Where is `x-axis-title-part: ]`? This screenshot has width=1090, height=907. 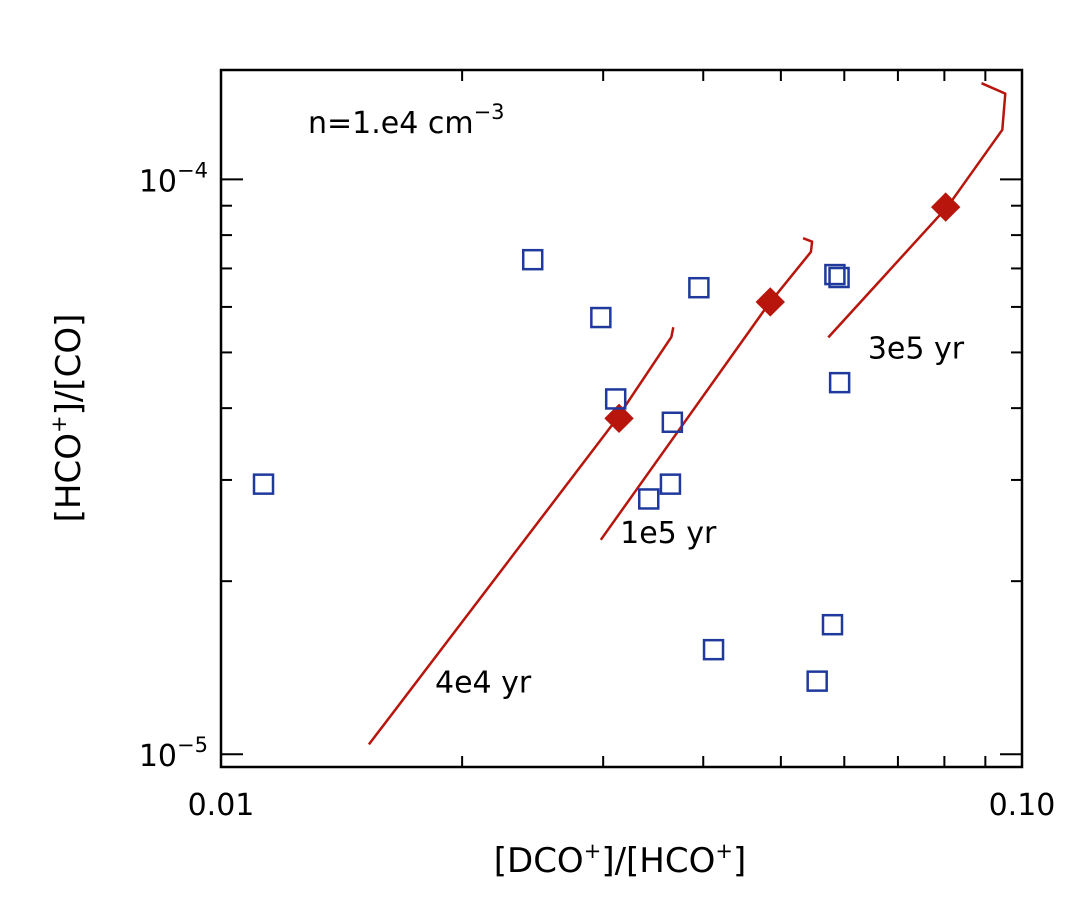 x-axis-title-part: ] is located at coordinates (739, 861).